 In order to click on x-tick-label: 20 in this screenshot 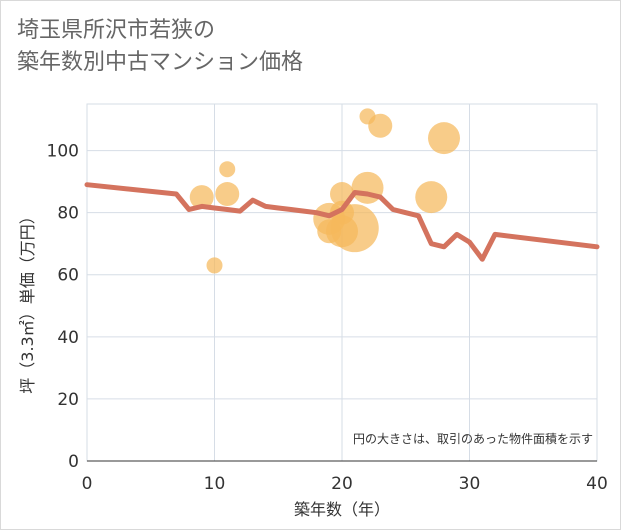, I will do `click(342, 484)`.